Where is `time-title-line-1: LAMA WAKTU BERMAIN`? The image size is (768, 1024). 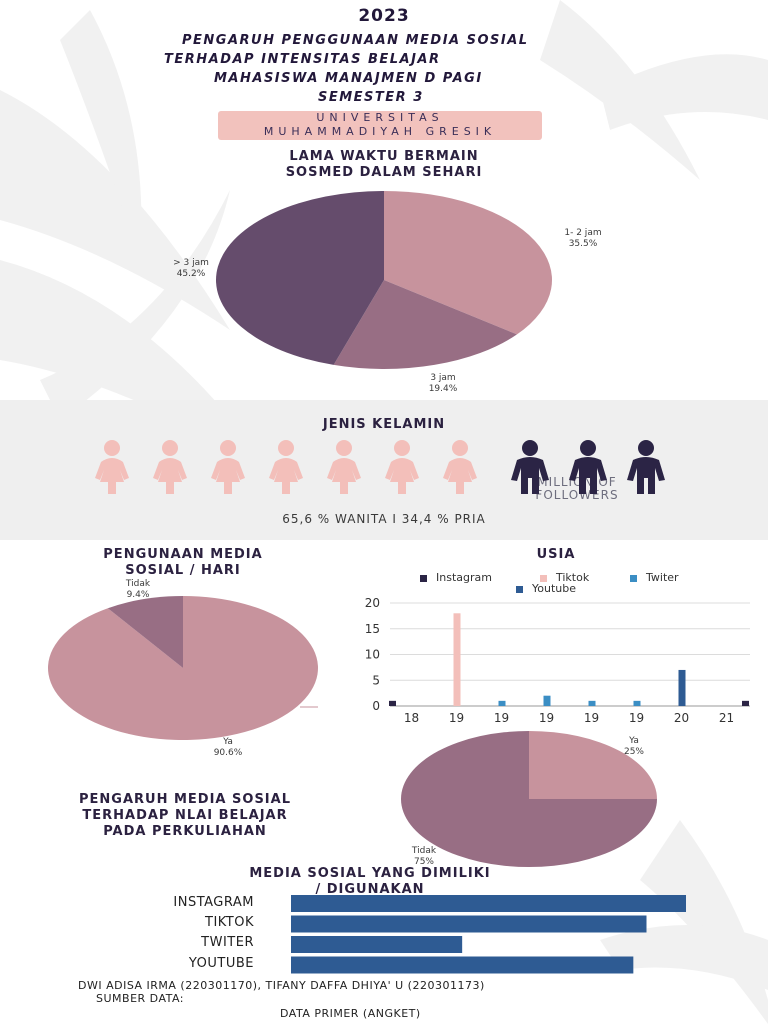
time-title-line-1: LAMA WAKTU BERMAIN is located at coordinates (384, 156).